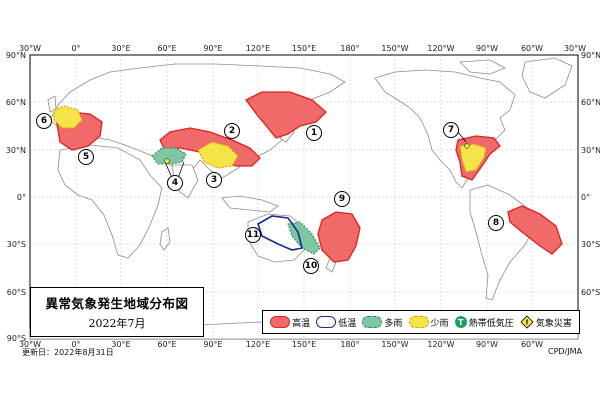 The height and width of the screenshot is (400, 600). I want to click on marker-6-label: 6, so click(44, 121).